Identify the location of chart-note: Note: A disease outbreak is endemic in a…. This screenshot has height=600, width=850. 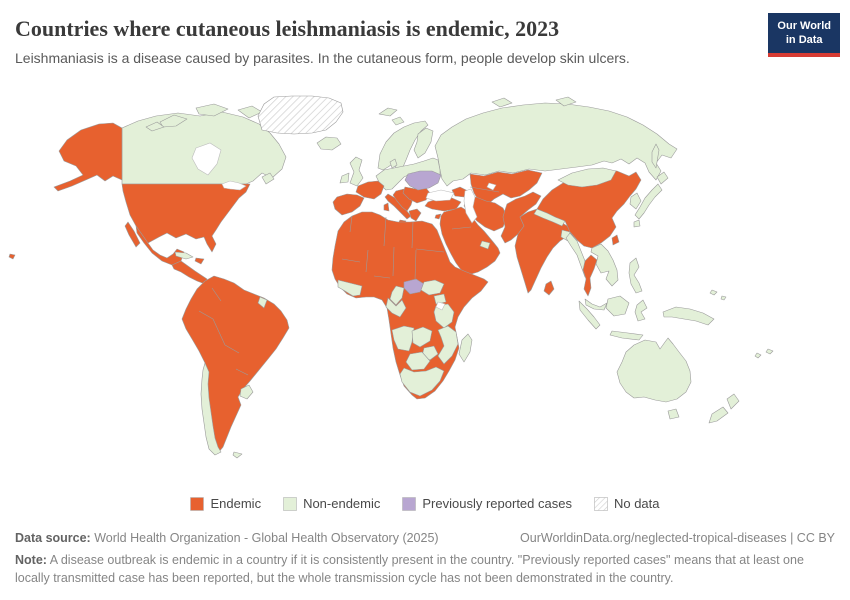
(409, 569).